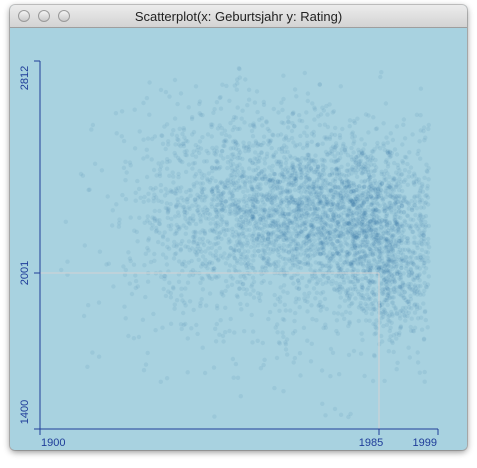 The image size is (477, 468). I want to click on zoom-window-button, so click(64, 16).